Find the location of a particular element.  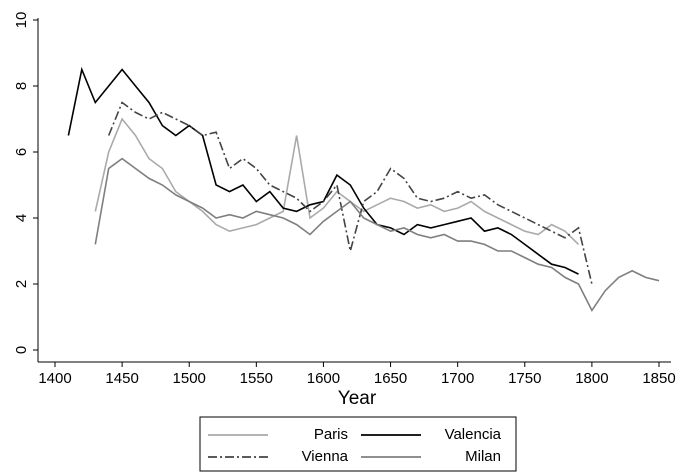

x-tick-label: 1800 is located at coordinates (591, 378).